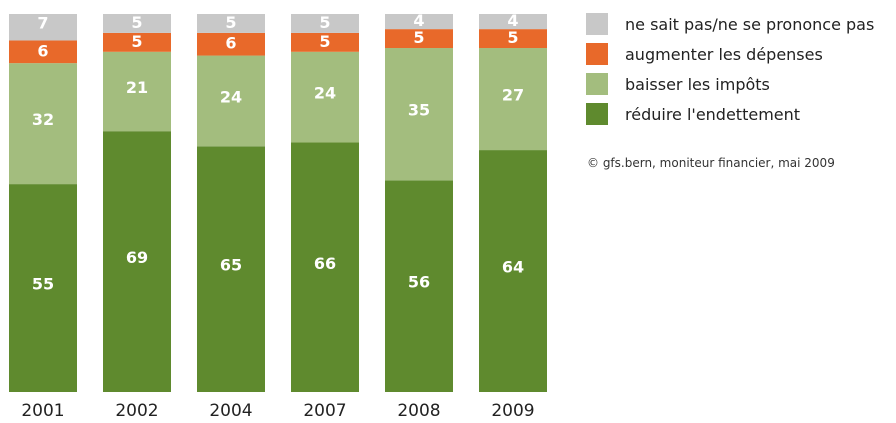  I want to click on data-label: 35, so click(419, 110).